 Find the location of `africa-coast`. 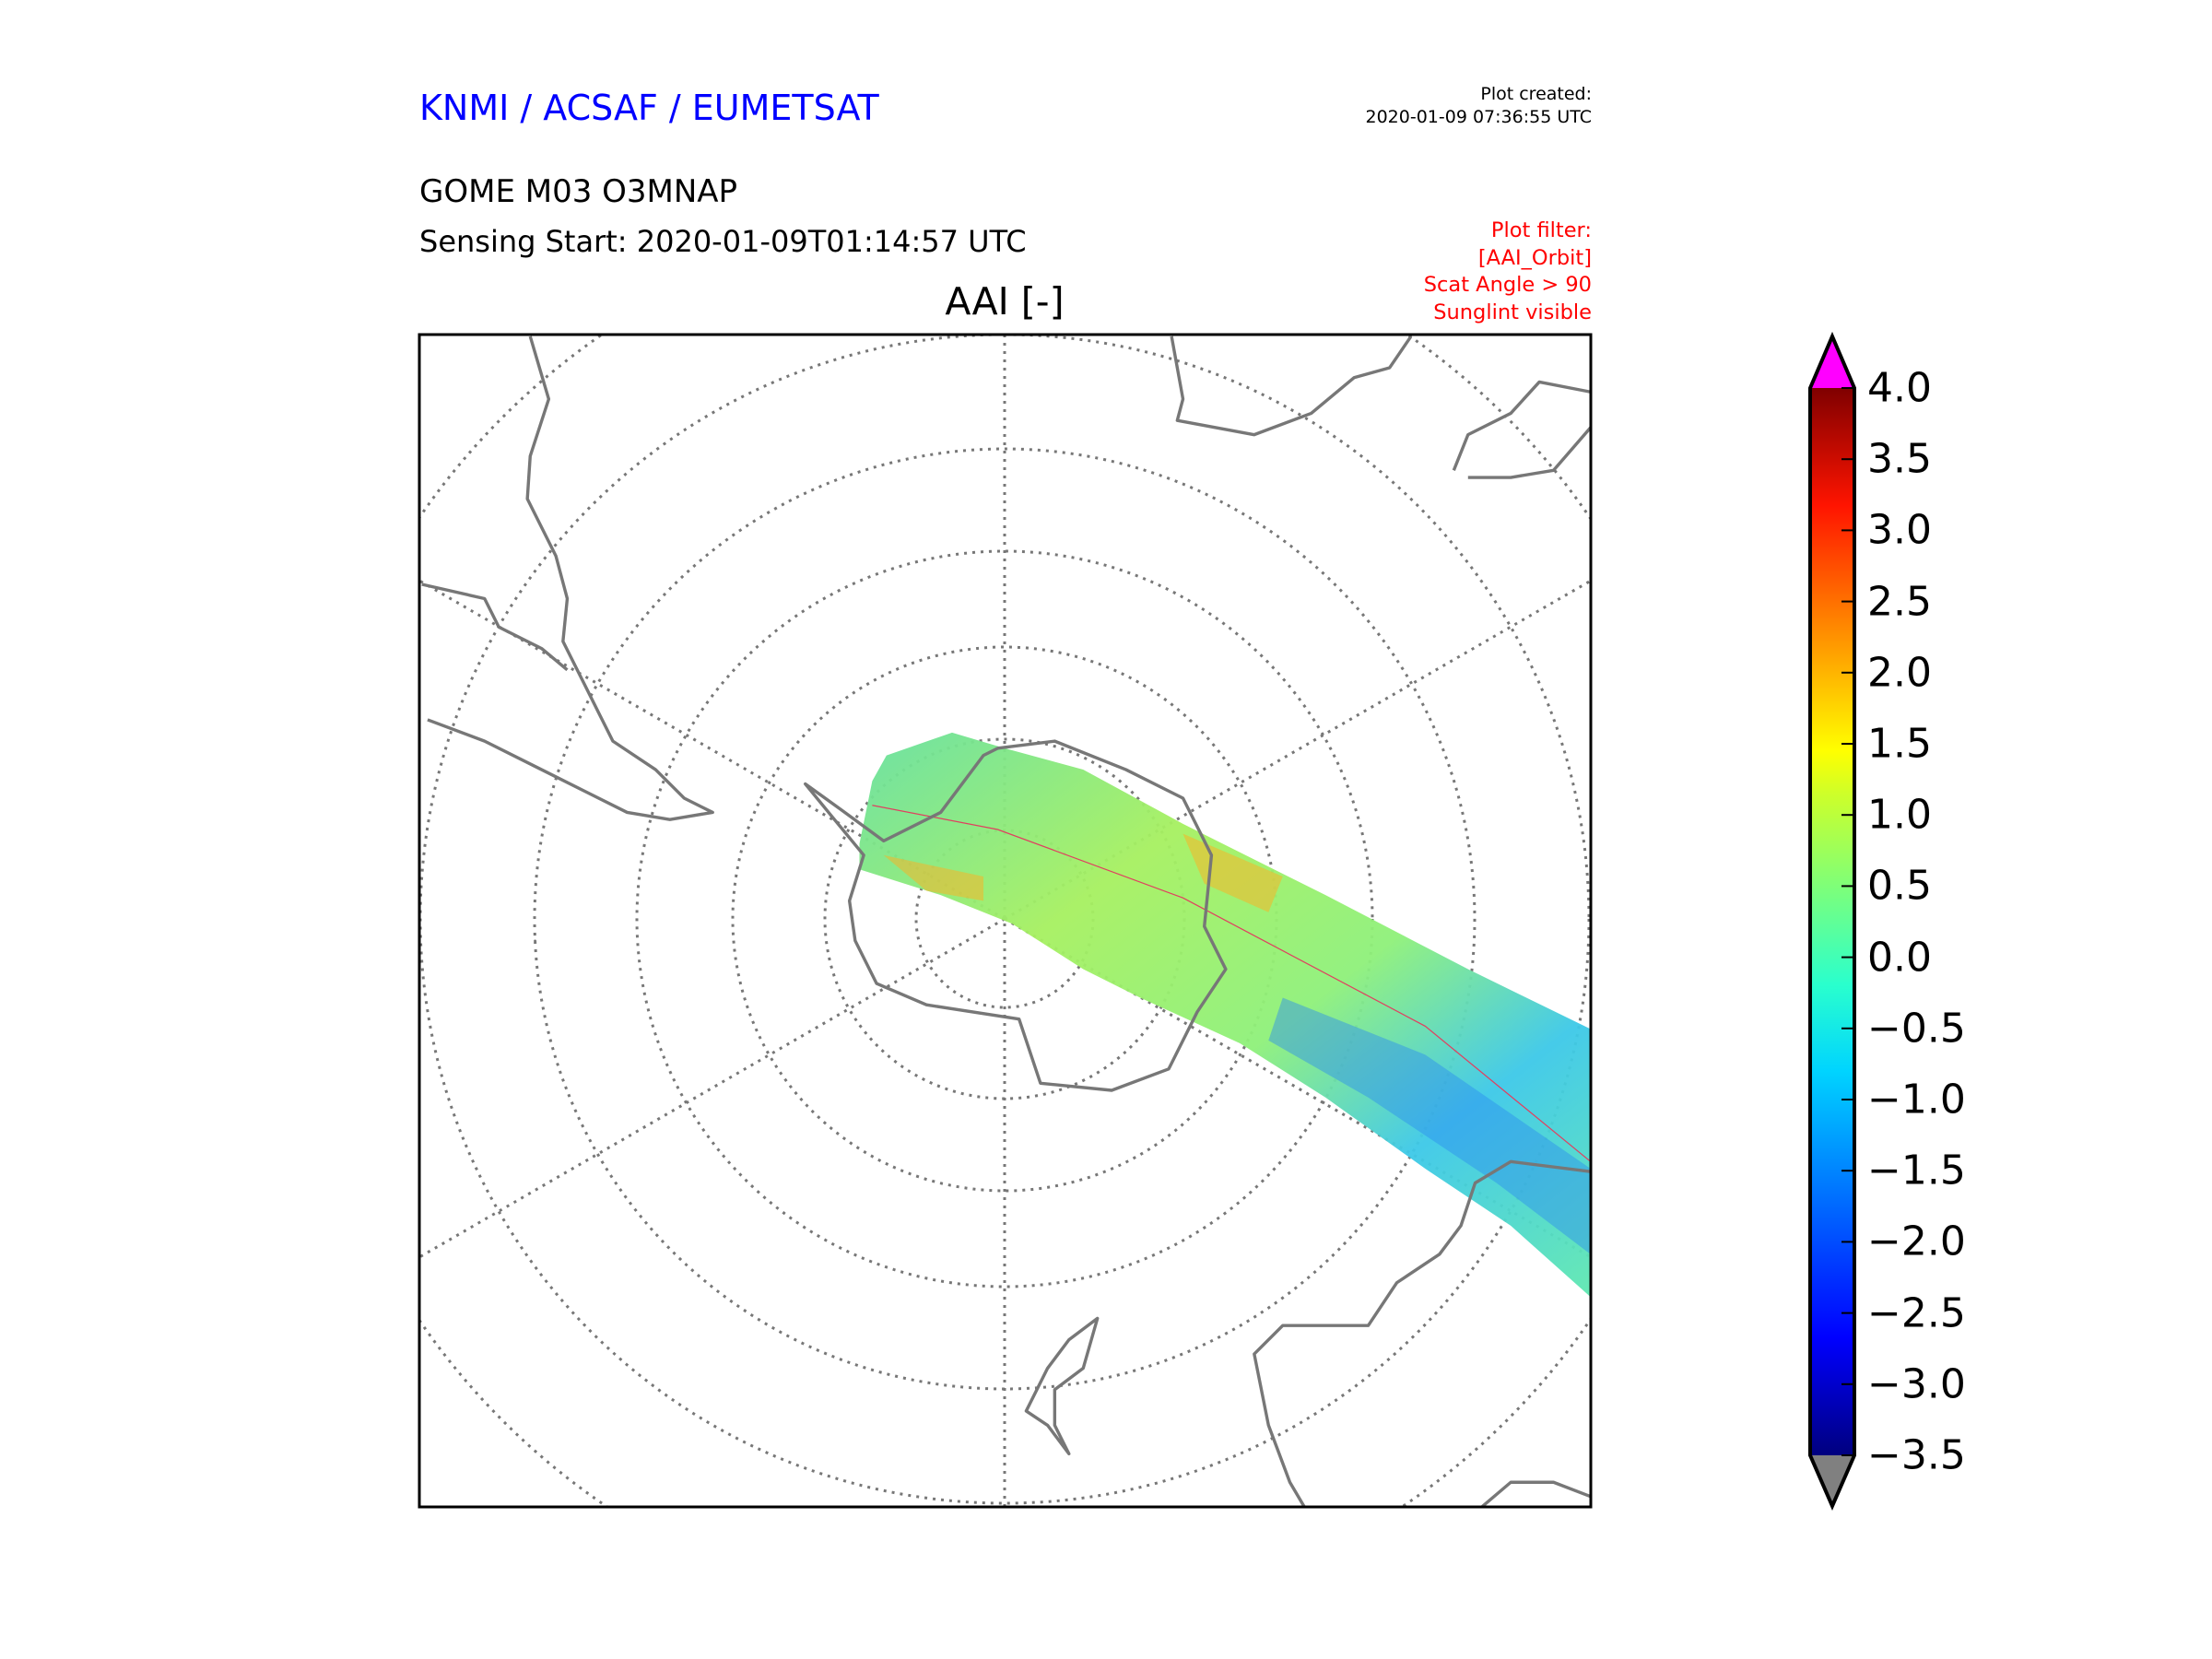

africa-coast is located at coordinates (1422, 1333).